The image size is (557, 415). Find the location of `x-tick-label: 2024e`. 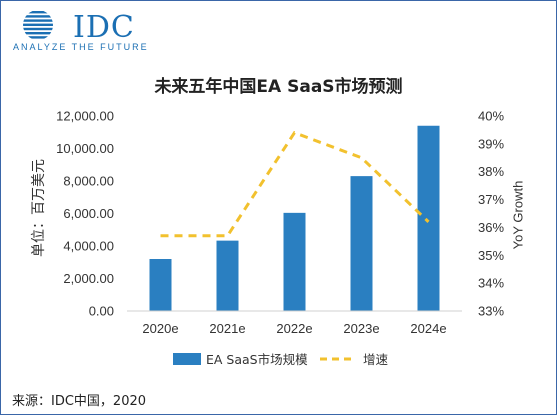

x-tick-label: 2024e is located at coordinates (428, 328).